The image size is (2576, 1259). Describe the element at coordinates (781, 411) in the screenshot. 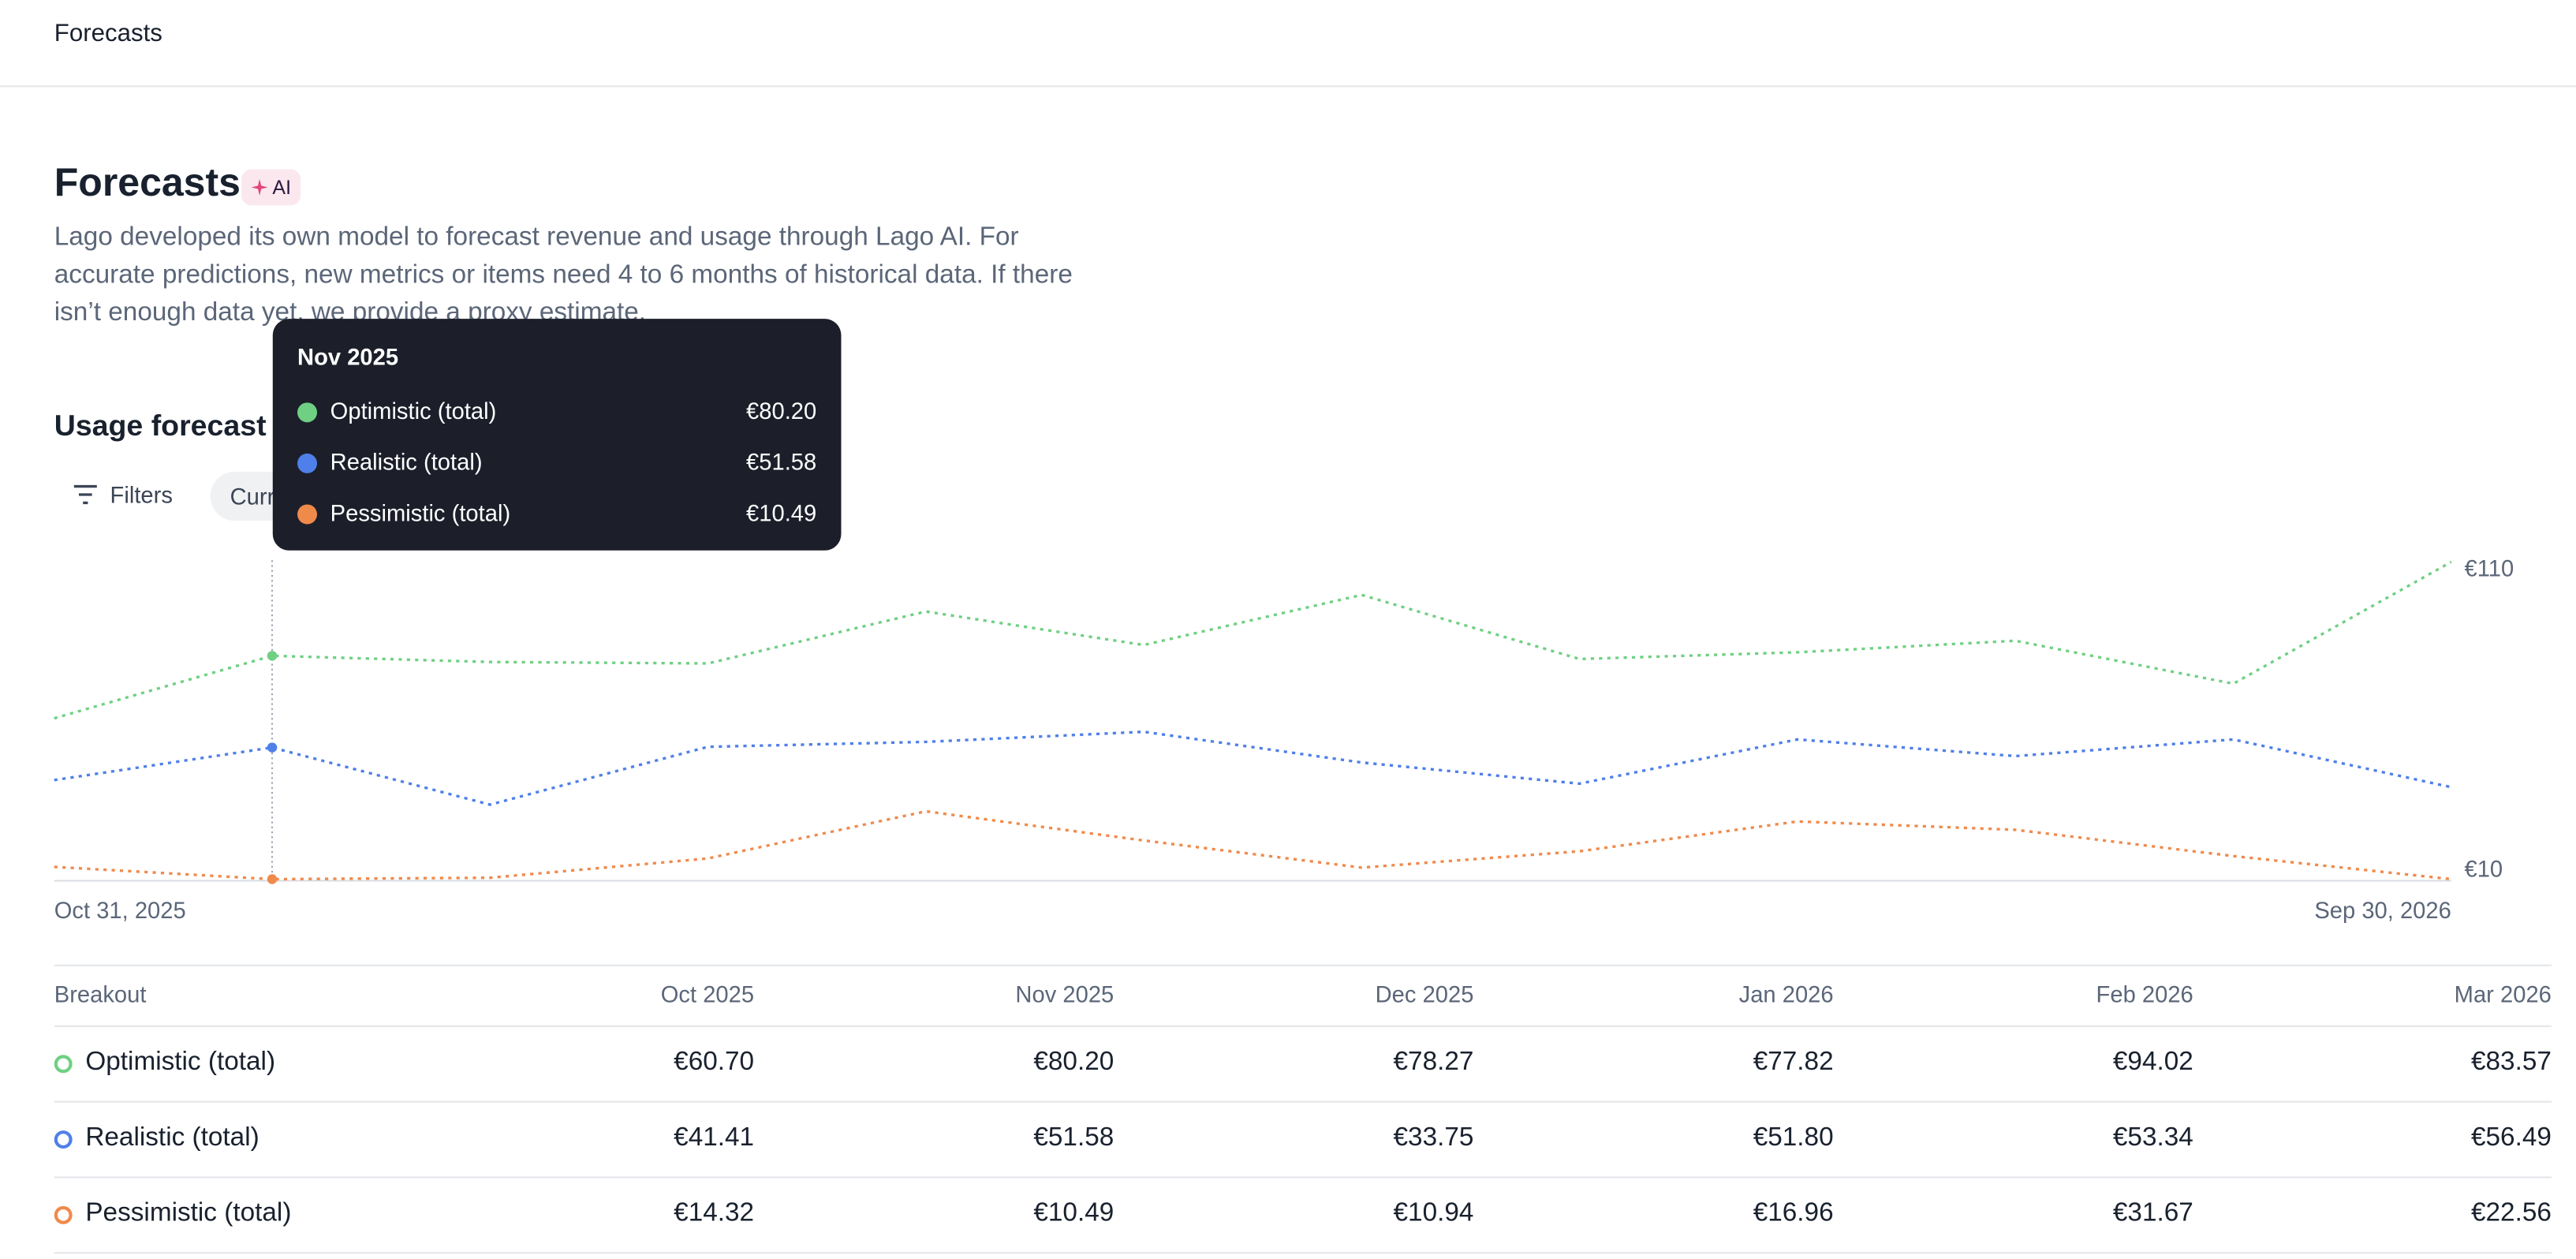

I see `tooltip-value: €80.20` at that location.